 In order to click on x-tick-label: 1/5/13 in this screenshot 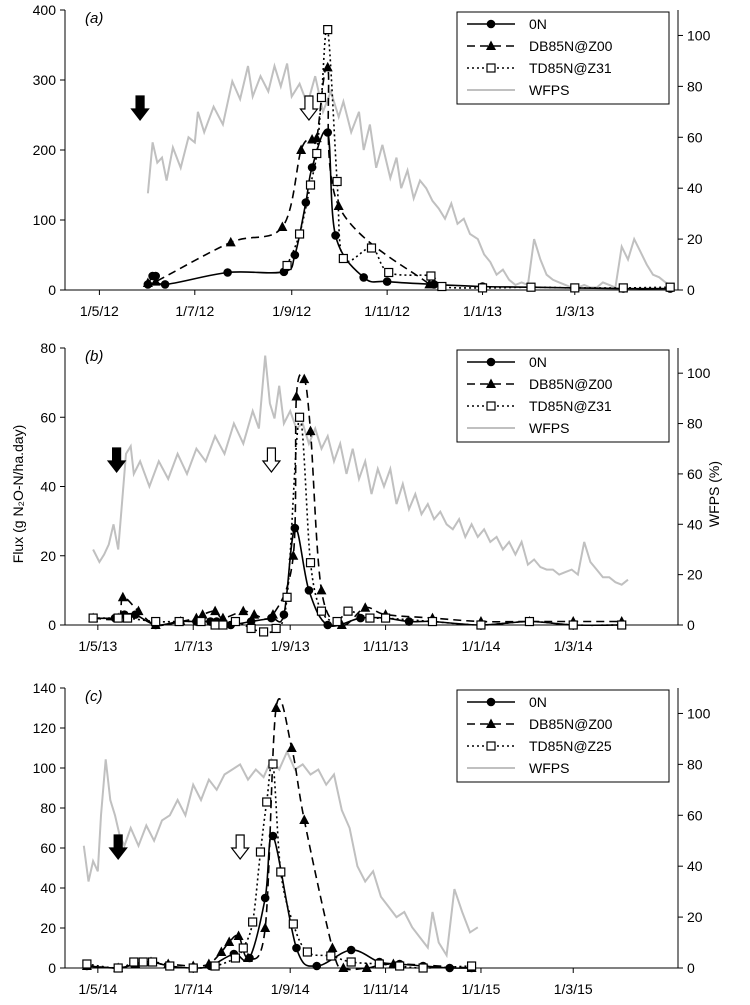, I will do `click(97, 646)`.